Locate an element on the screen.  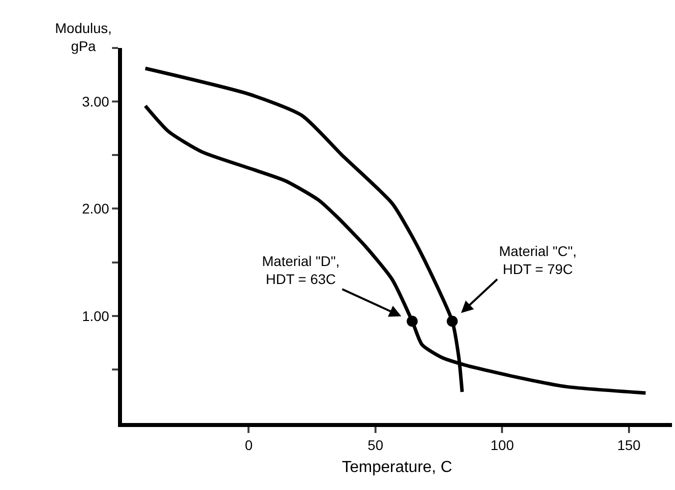
y-tick-label: 2.00 is located at coordinates (96, 208).